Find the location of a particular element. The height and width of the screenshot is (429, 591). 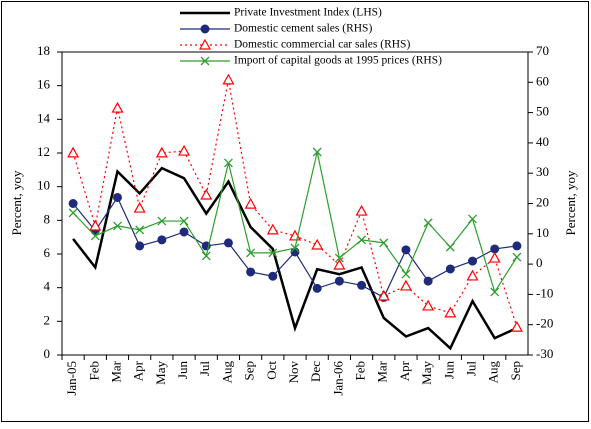

y2-tick-label: 50 is located at coordinates (542, 111).